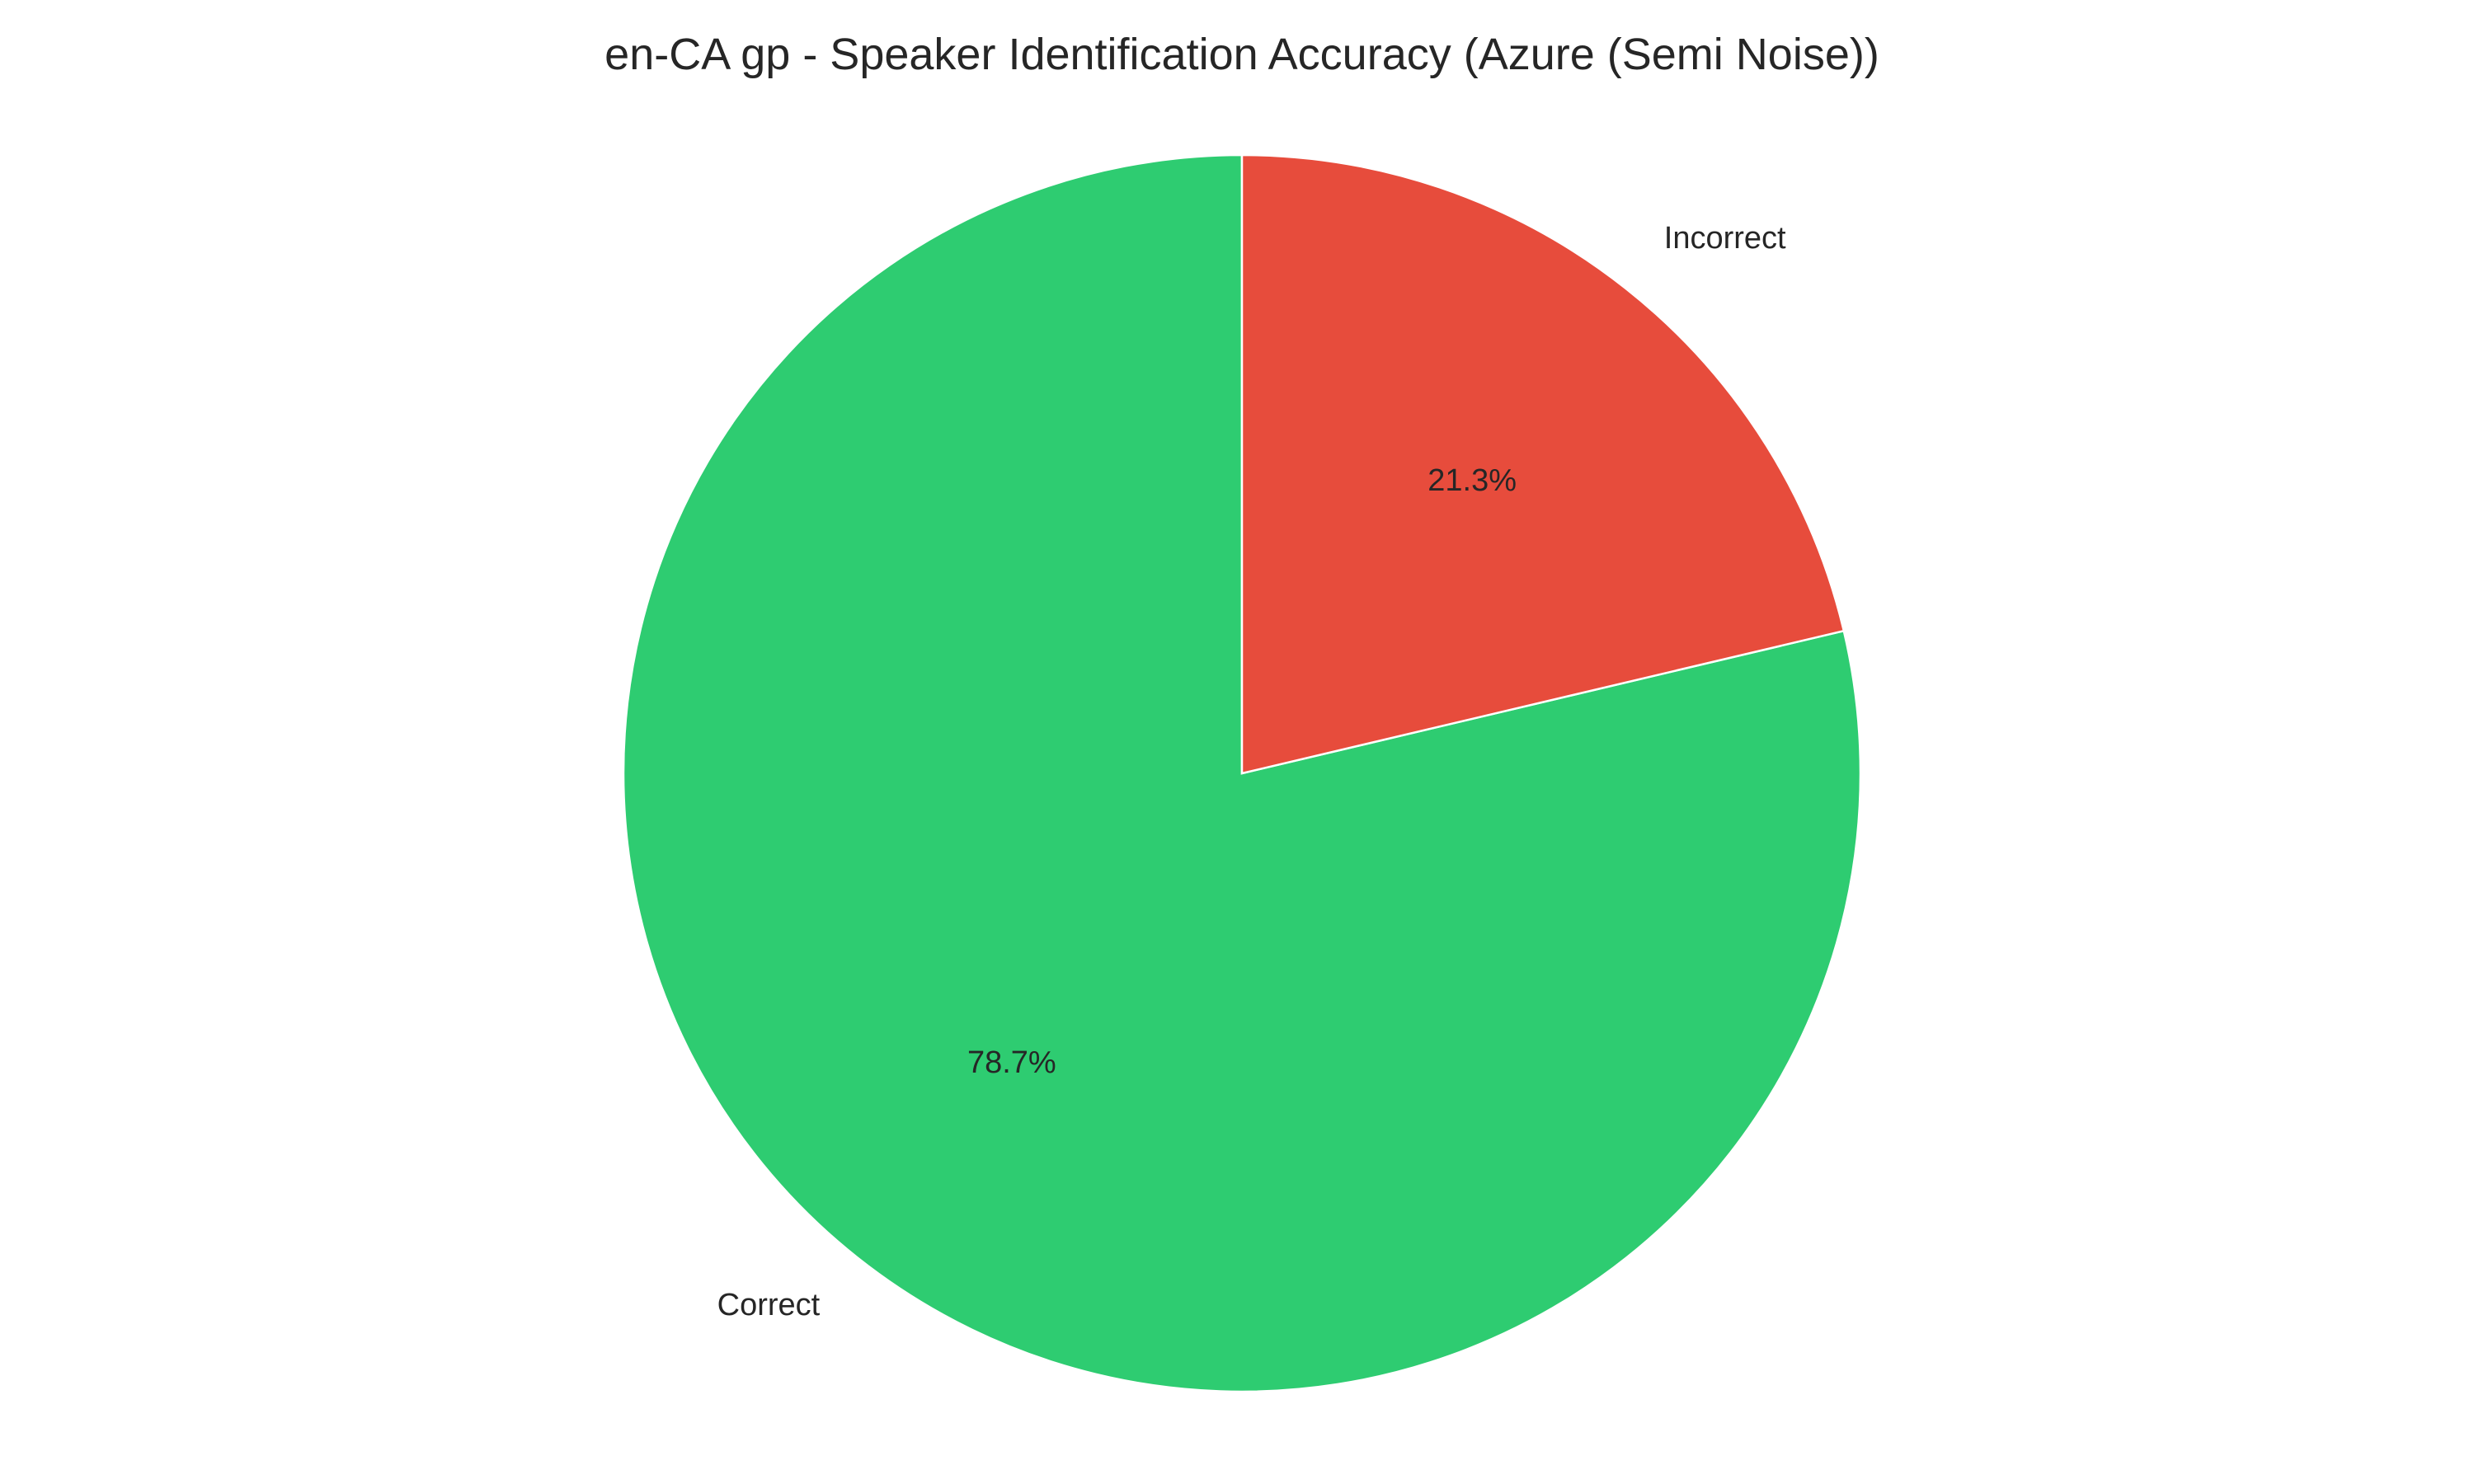 The width and height of the screenshot is (2474, 1484). What do you see at coordinates (769, 1305) in the screenshot?
I see `slice-label-correct: Correct` at bounding box center [769, 1305].